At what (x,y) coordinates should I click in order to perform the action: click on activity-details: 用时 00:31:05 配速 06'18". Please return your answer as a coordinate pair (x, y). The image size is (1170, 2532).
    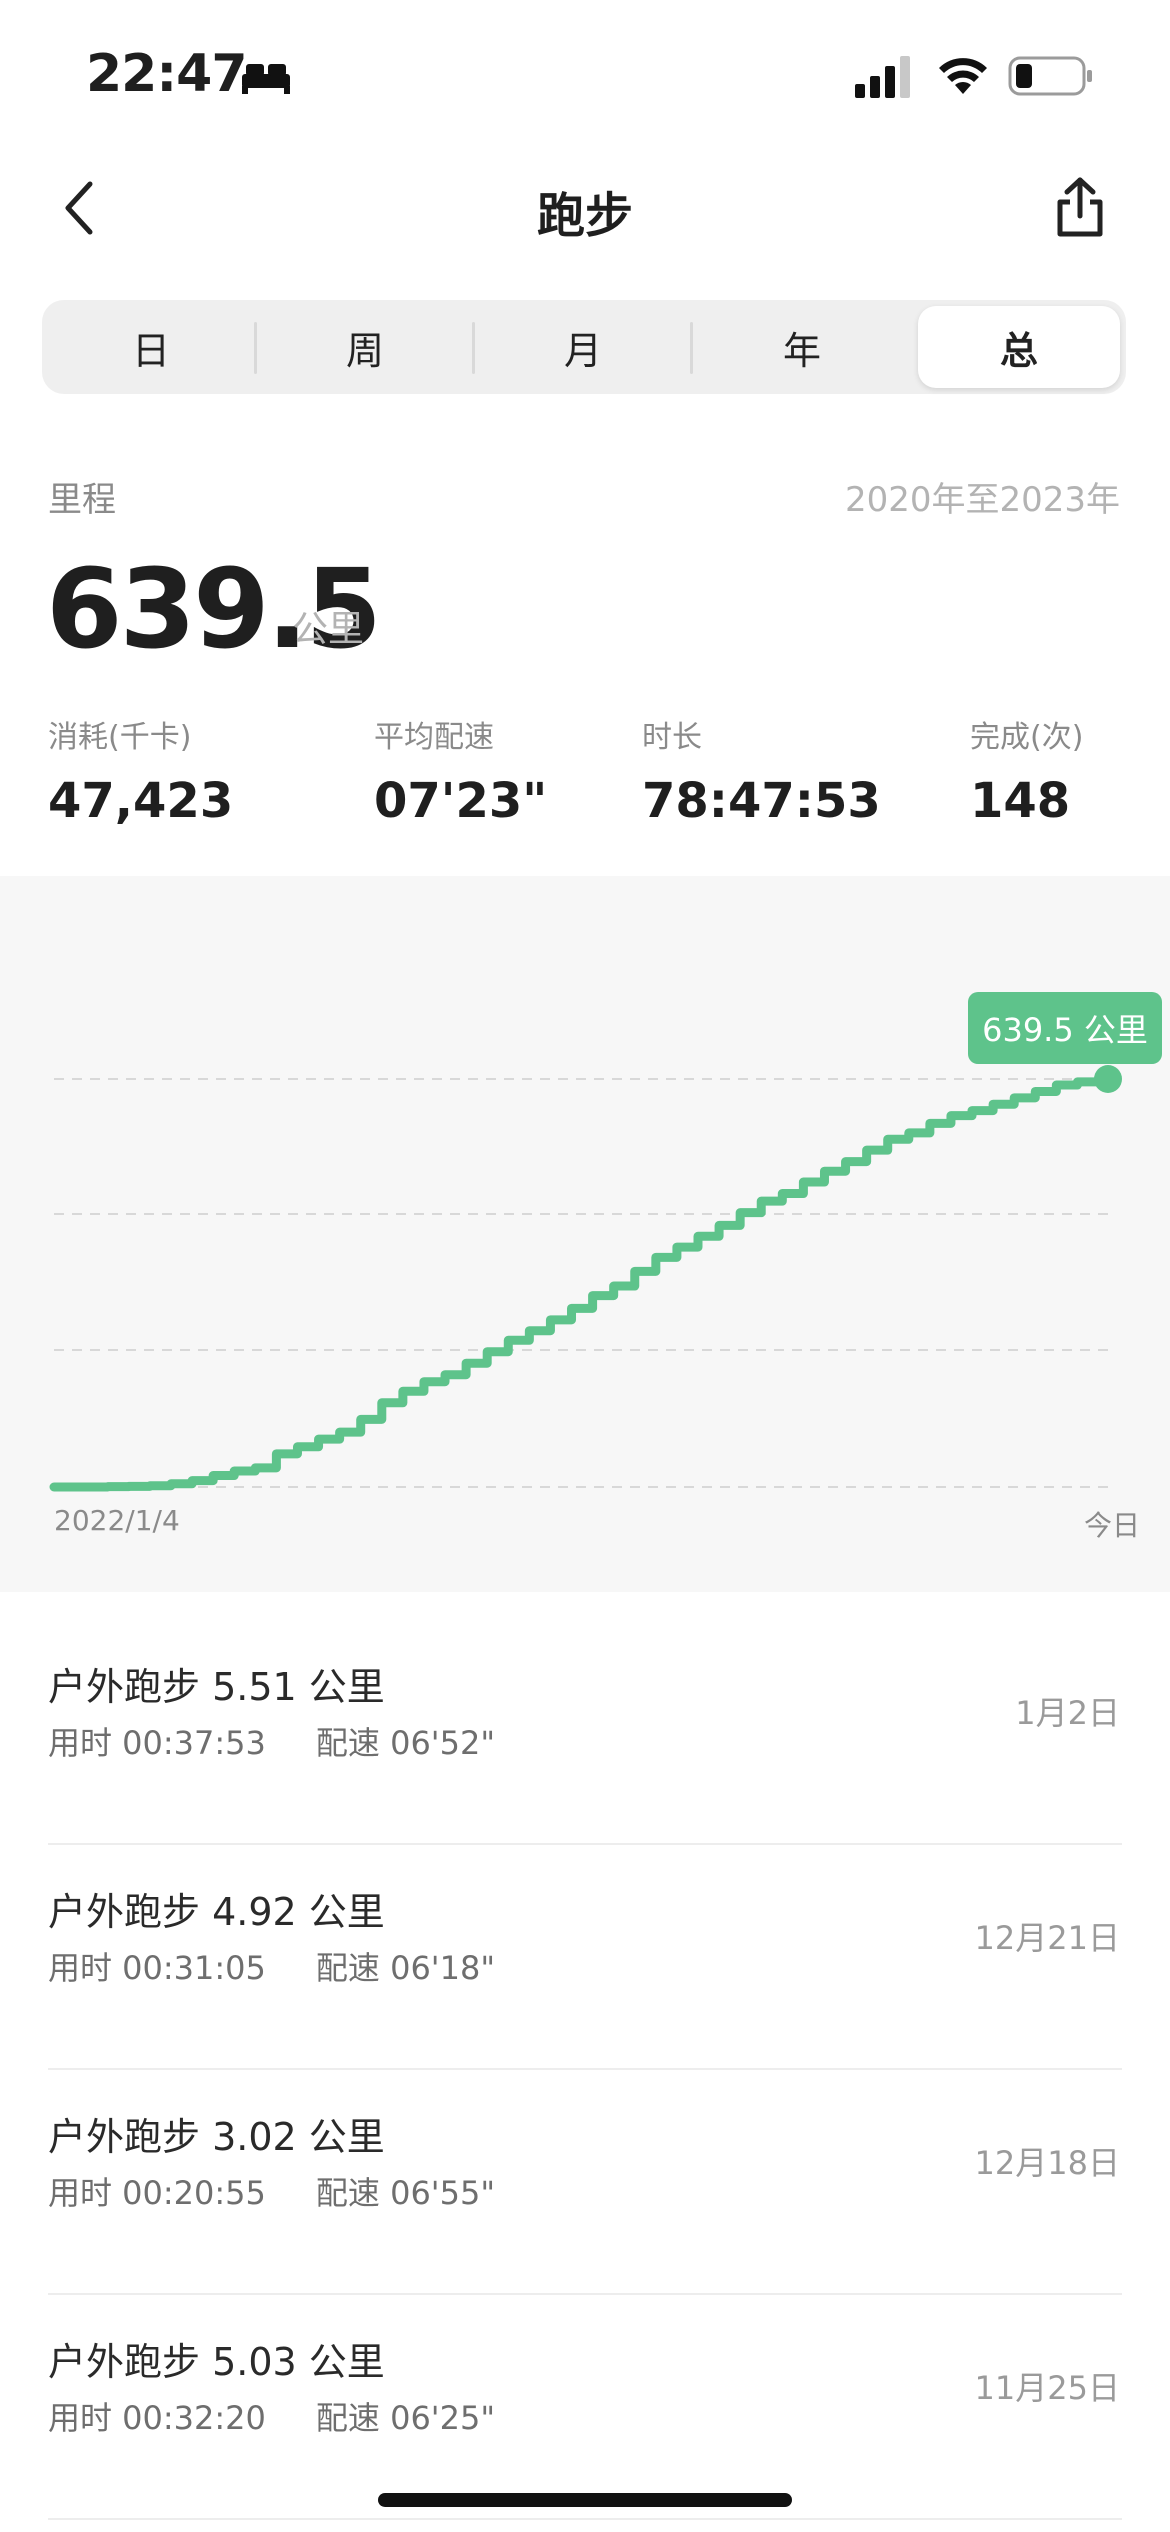
    Looking at the image, I should click on (271, 1966).